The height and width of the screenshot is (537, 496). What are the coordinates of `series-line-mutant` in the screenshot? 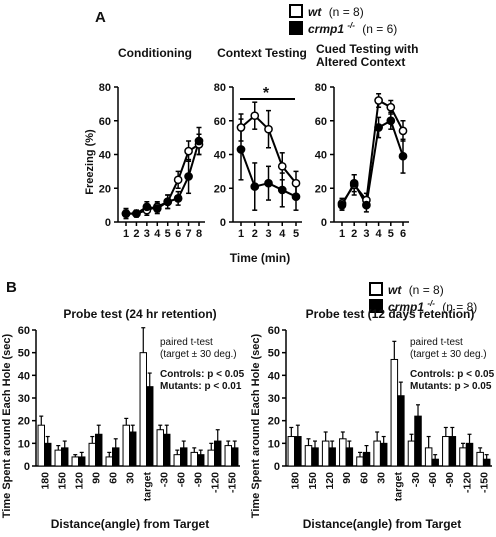 It's located at (372, 164).